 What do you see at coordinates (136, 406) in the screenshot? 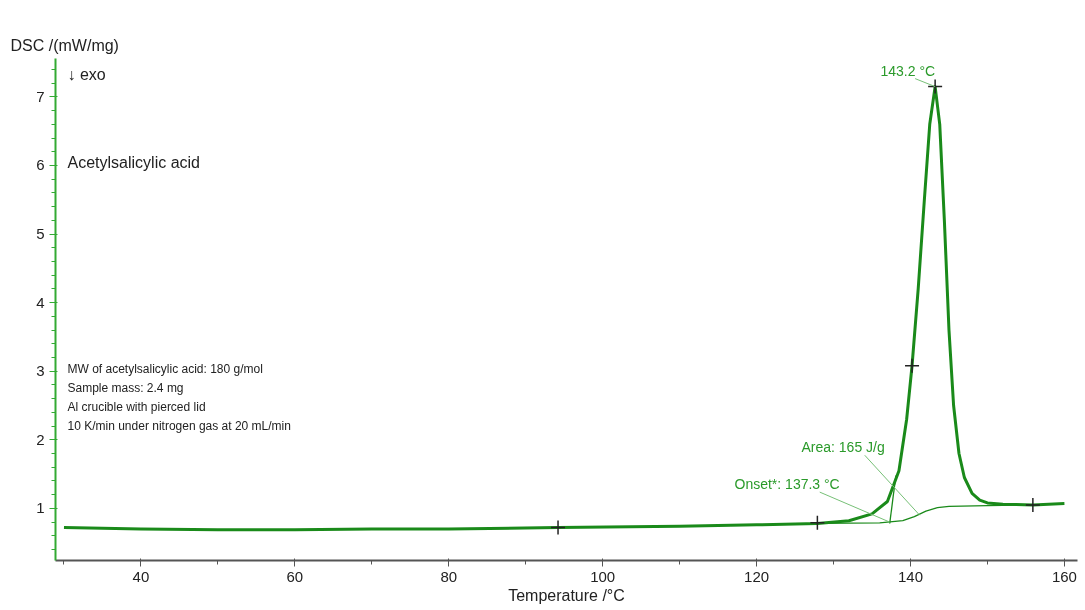
I see `annotation: Al crucible with pierced lid` at bounding box center [136, 406].